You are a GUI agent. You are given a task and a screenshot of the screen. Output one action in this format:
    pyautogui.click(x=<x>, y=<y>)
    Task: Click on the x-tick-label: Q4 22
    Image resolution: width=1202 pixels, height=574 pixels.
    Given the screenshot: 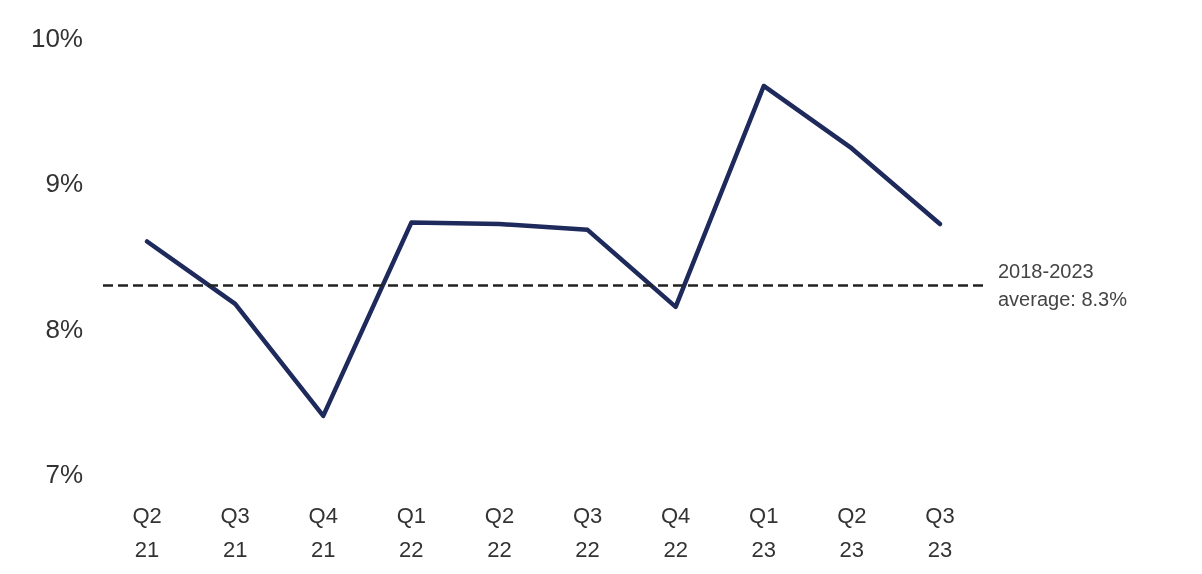 What is the action you would take?
    pyautogui.click(x=675, y=532)
    